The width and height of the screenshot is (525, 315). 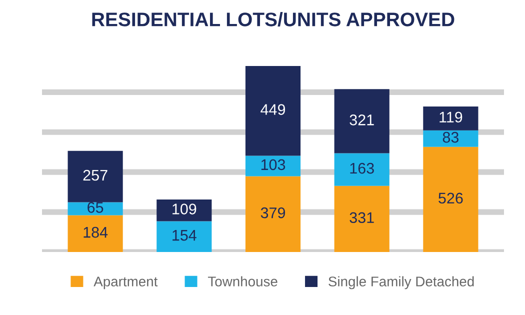 I want to click on data-label: 184, so click(x=96, y=232).